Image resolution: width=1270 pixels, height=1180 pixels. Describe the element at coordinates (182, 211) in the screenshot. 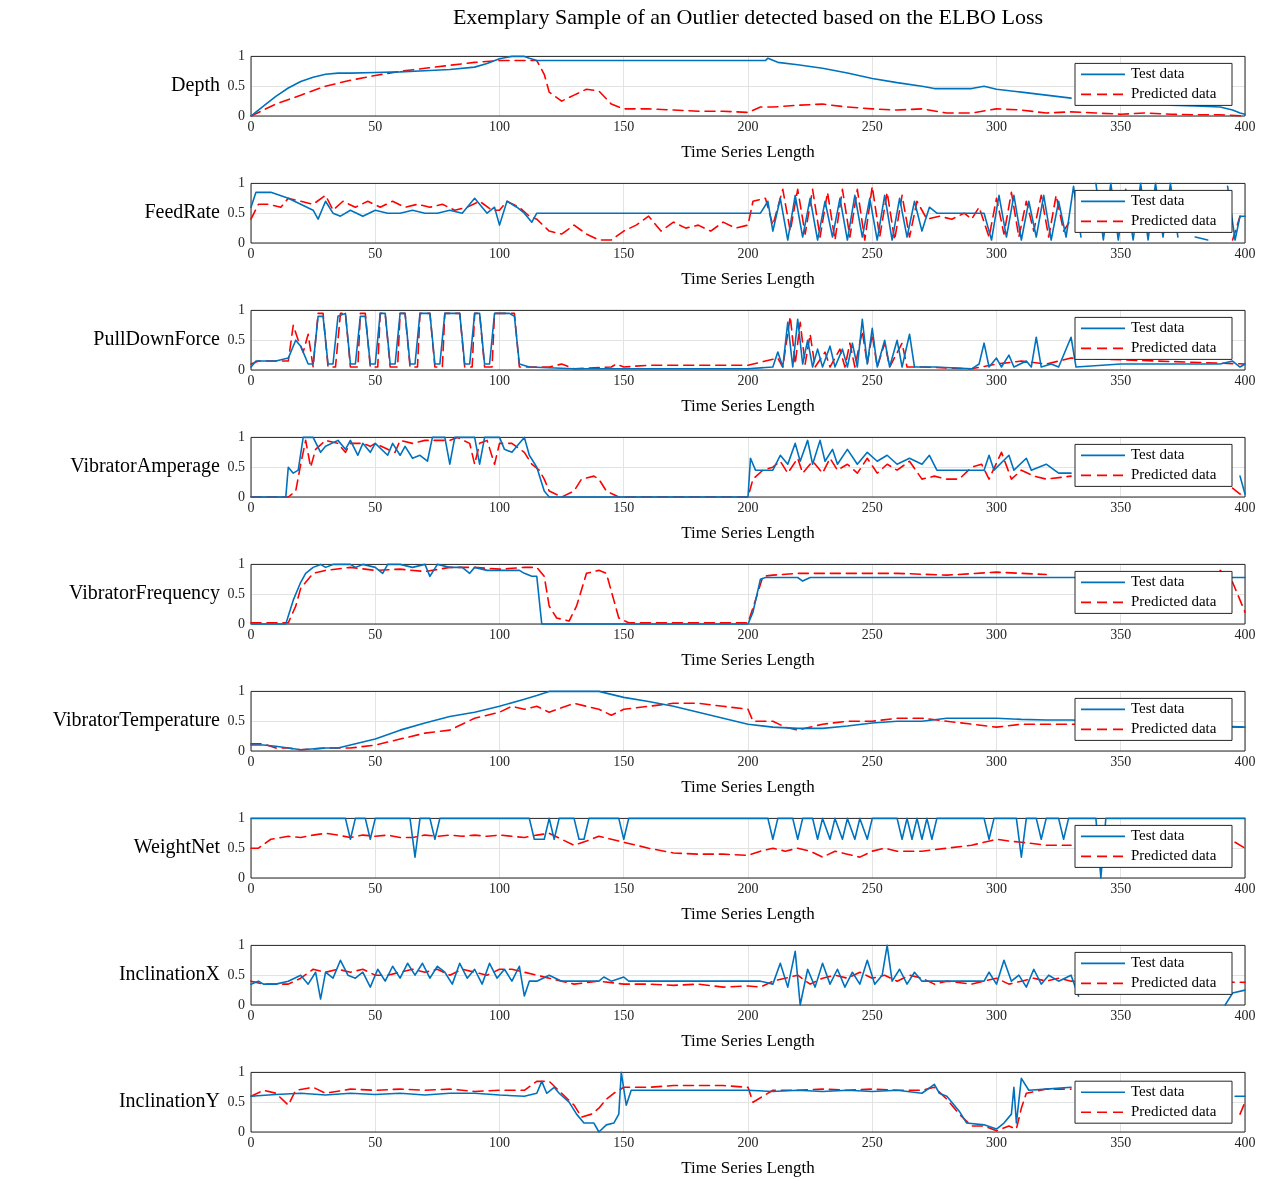

I see `y-axis-title: FeedRate` at that location.